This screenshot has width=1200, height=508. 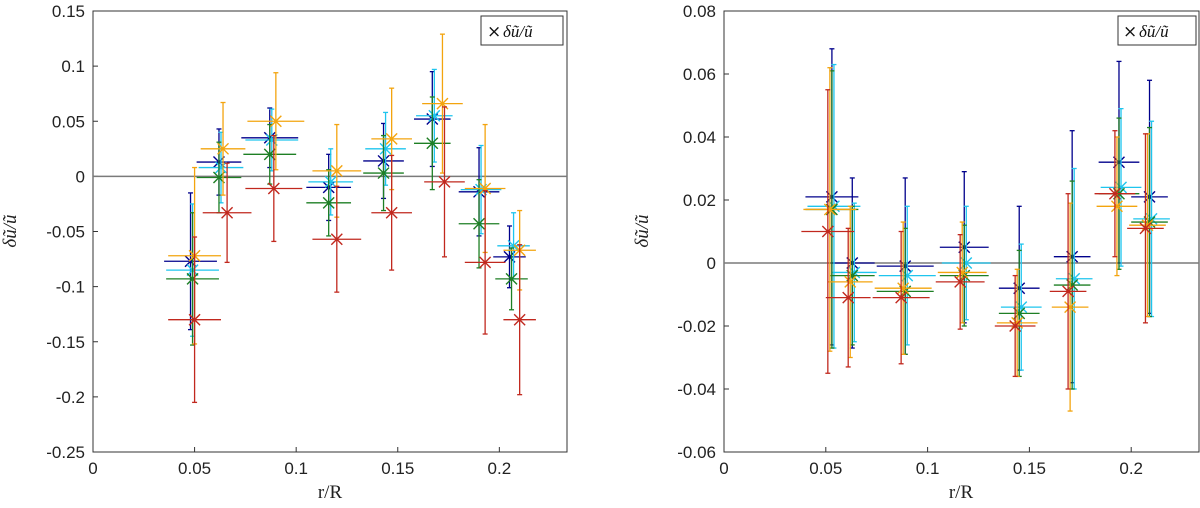 I want to click on right-legend-box, so click(x=1157, y=30).